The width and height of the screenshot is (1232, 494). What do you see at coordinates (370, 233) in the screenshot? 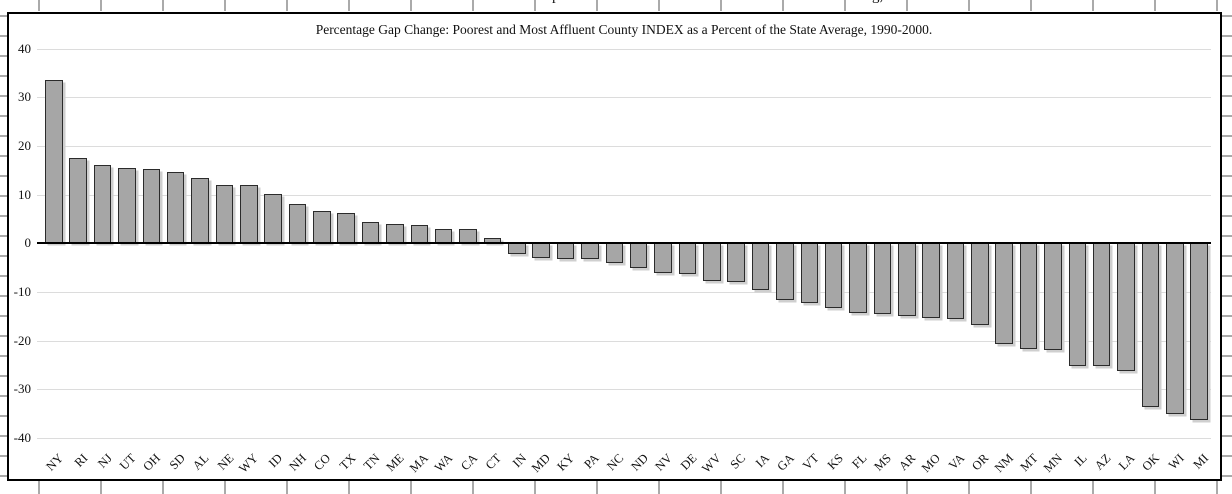
I see `bar-TN` at bounding box center [370, 233].